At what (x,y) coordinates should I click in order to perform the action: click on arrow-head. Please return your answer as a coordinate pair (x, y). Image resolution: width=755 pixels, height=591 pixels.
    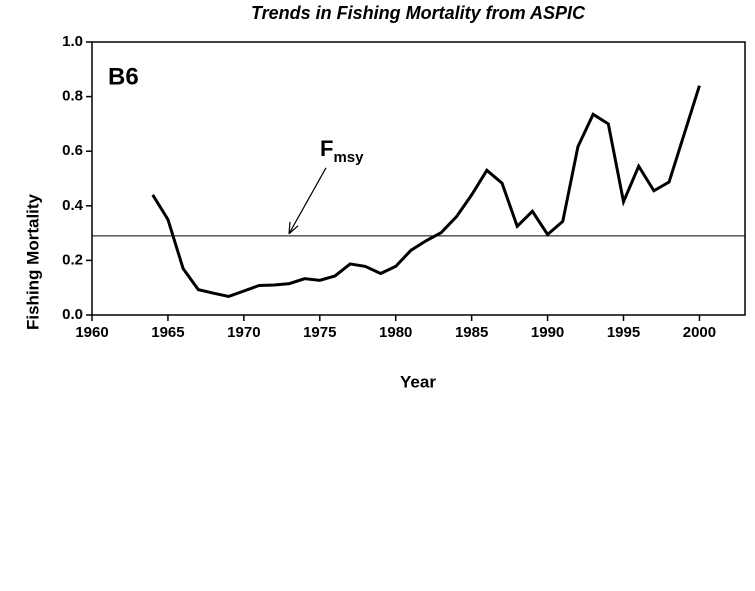
    Looking at the image, I should click on (293, 228).